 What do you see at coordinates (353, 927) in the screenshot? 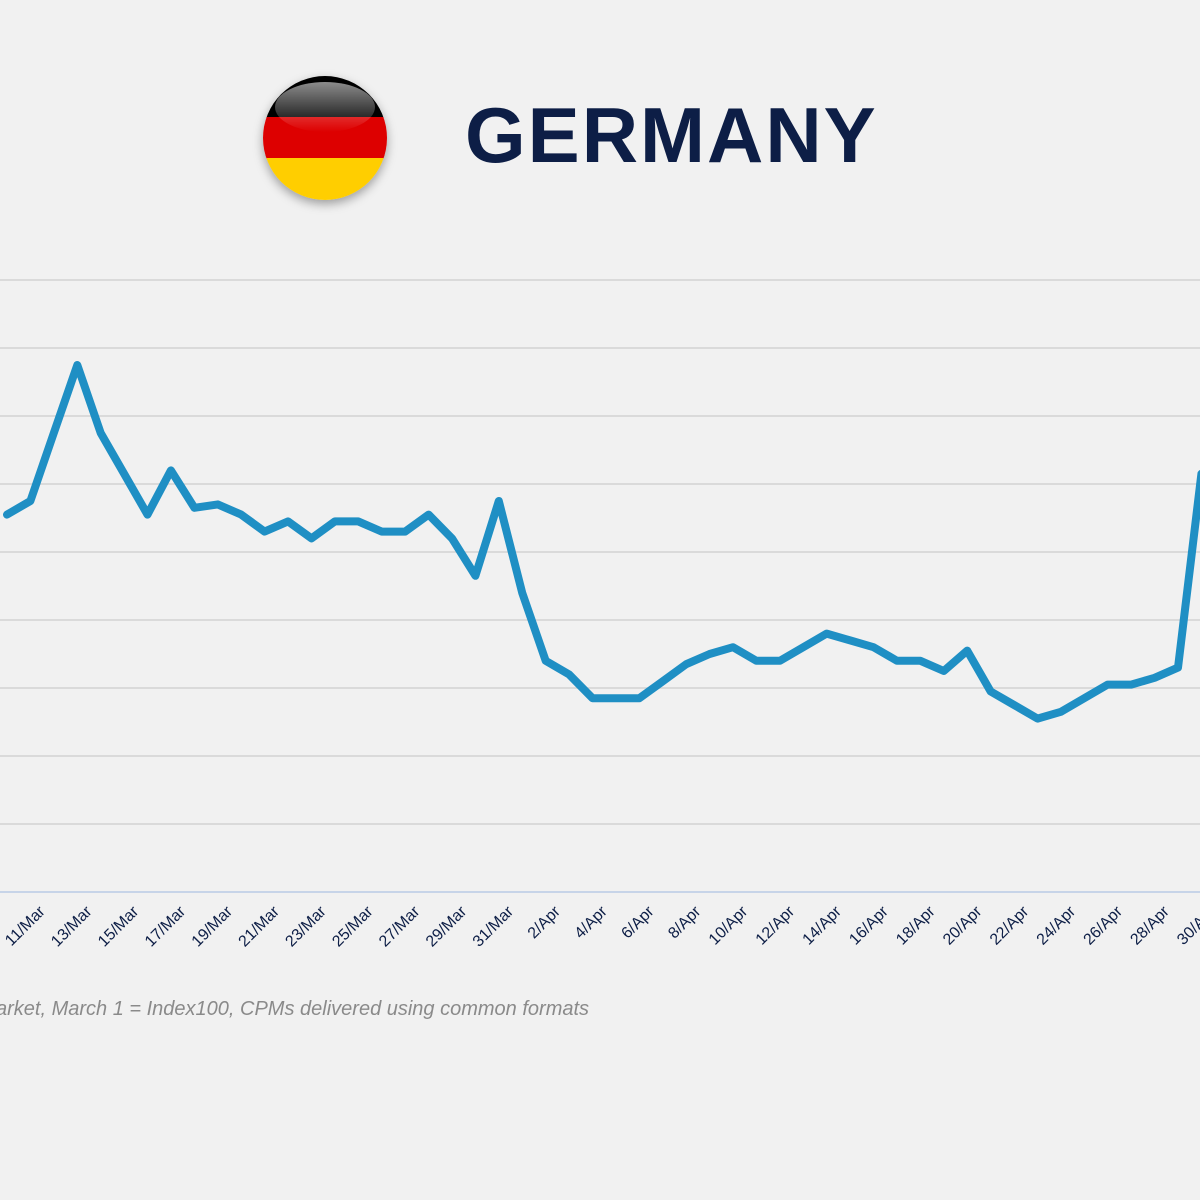
I see `x-tick-label: 25/Mar` at bounding box center [353, 927].